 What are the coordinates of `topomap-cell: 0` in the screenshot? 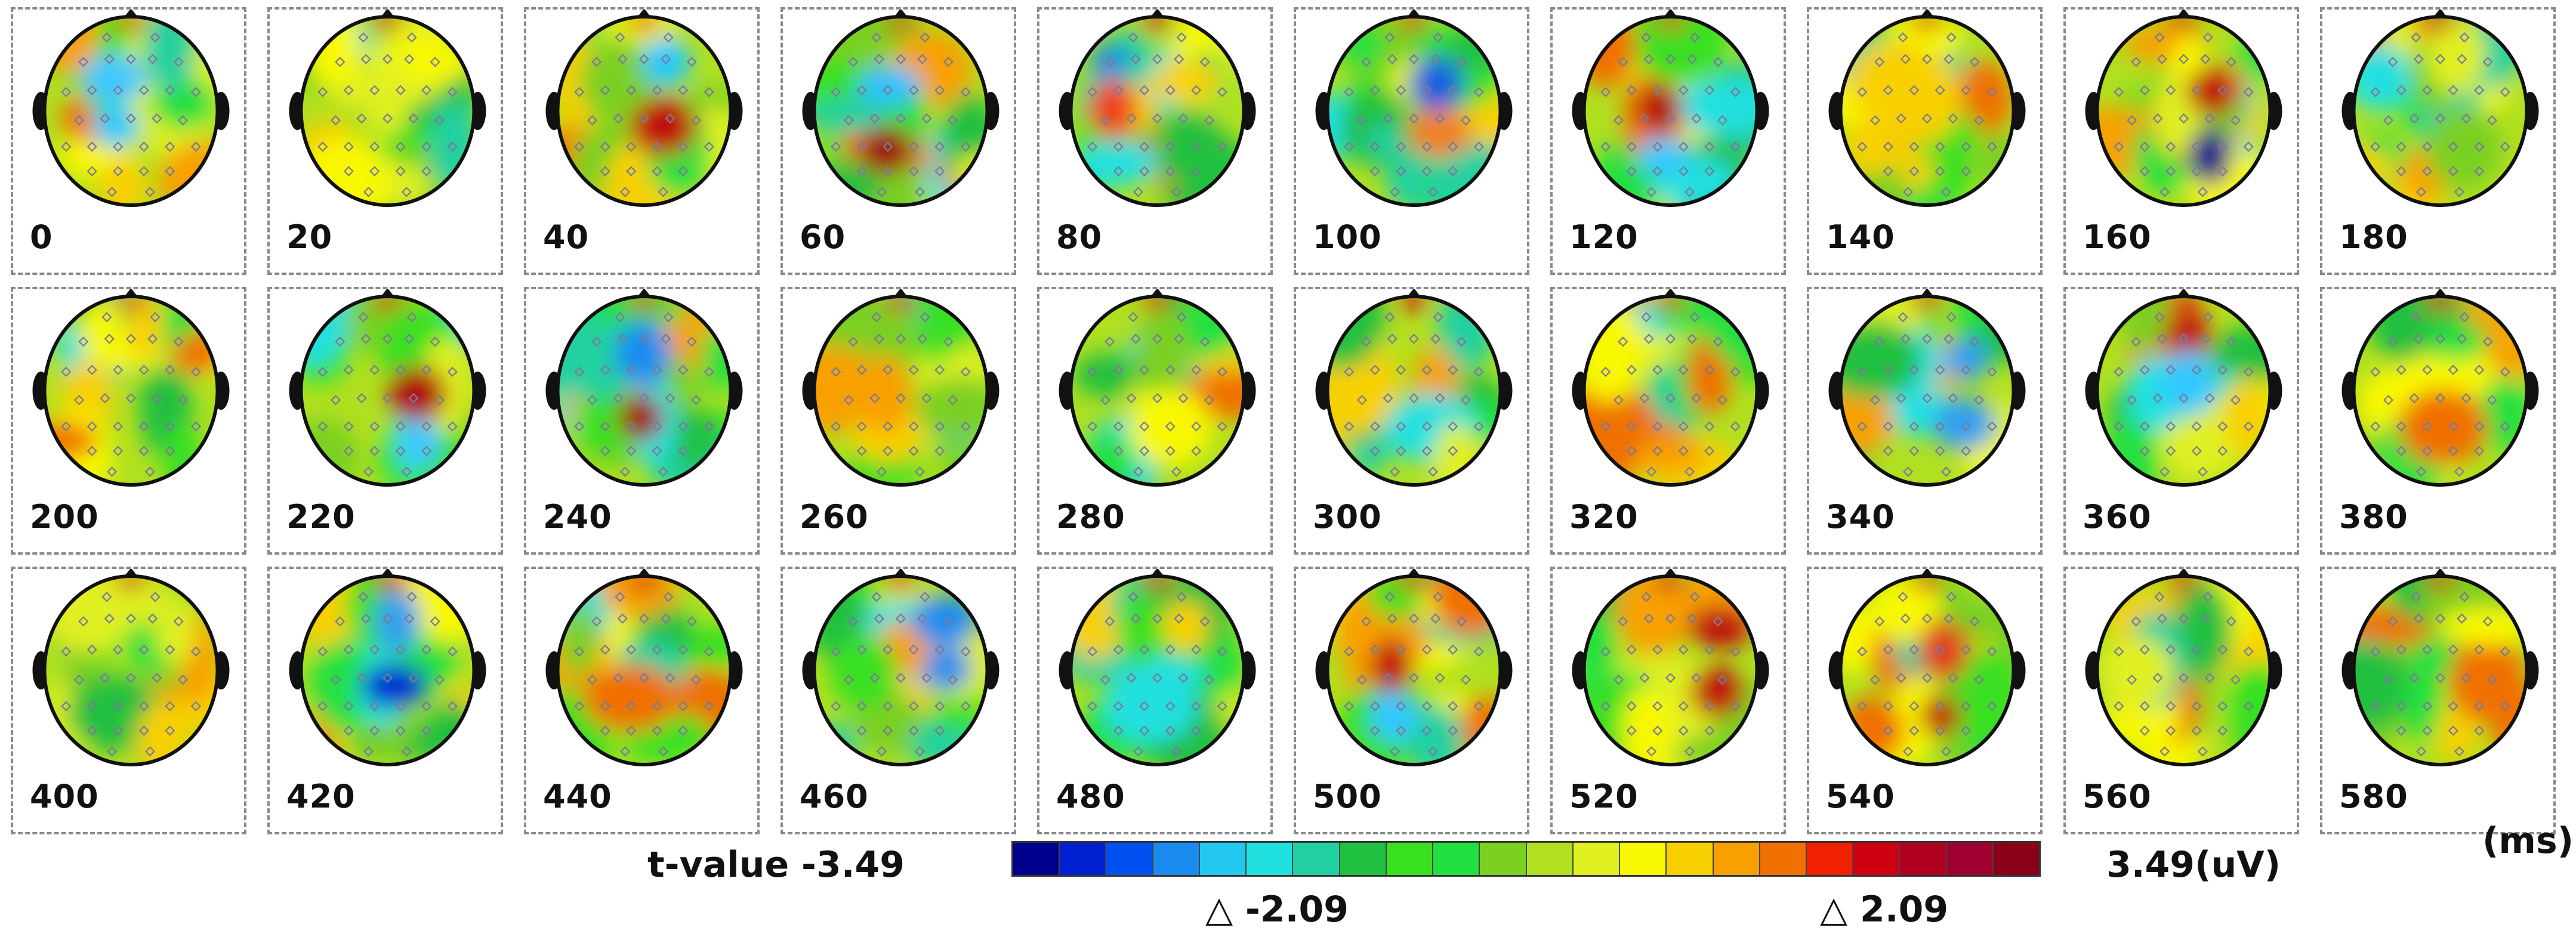 It's located at (128, 141).